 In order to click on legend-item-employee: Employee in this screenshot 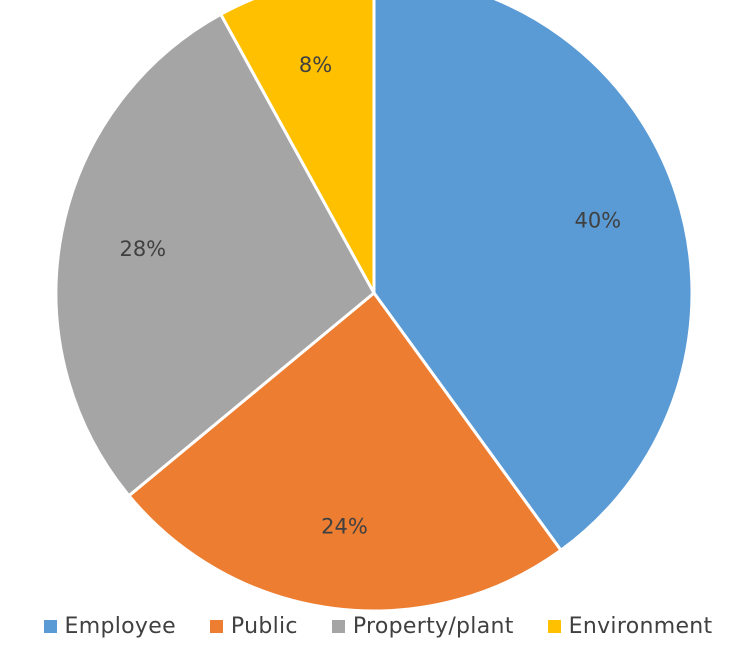, I will do `click(109, 626)`.